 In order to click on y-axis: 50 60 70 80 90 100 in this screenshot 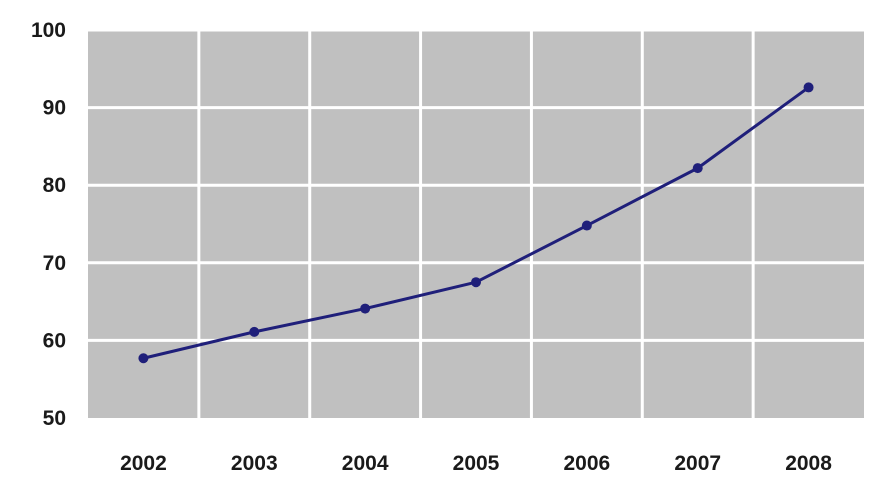, I will do `click(48, 224)`.